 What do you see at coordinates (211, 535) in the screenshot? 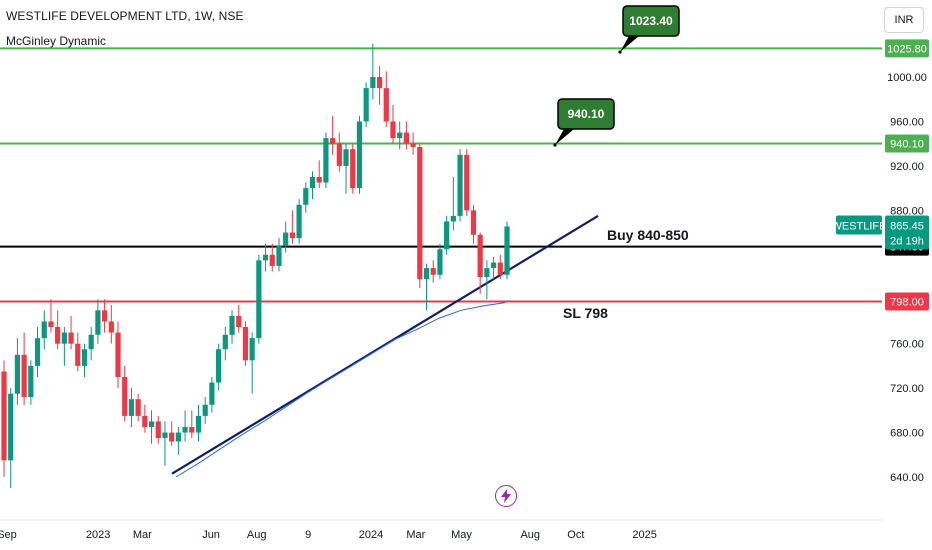
I see `x-tick-label: Jun` at bounding box center [211, 535].